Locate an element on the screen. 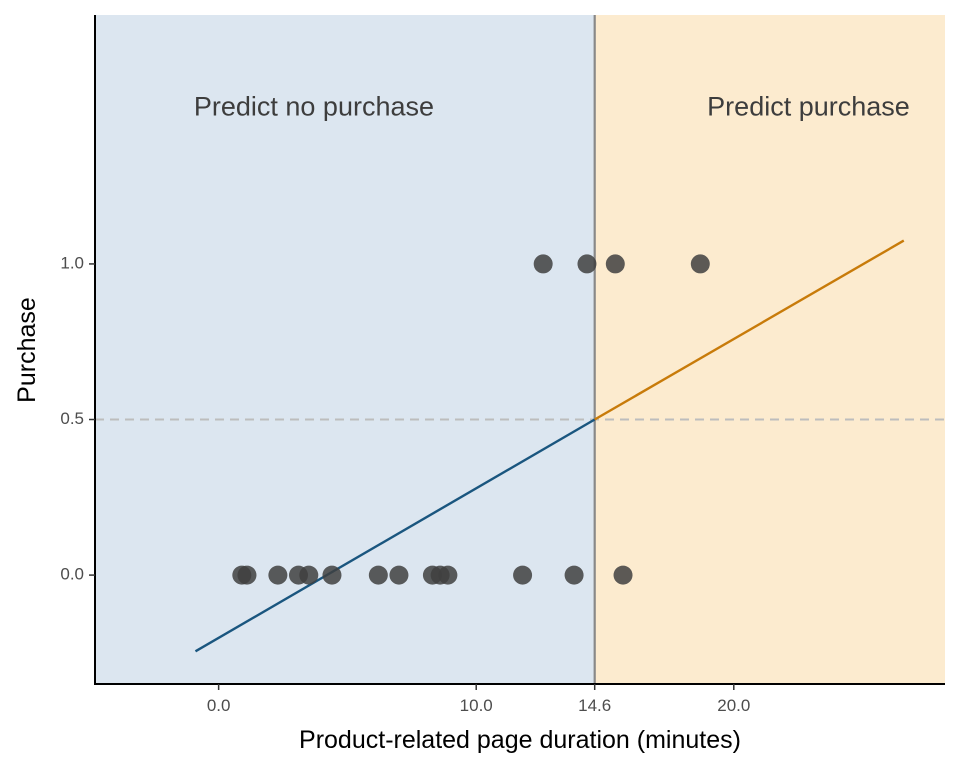  region-label-no-purchase: Predict no purchase is located at coordinates (314, 106).